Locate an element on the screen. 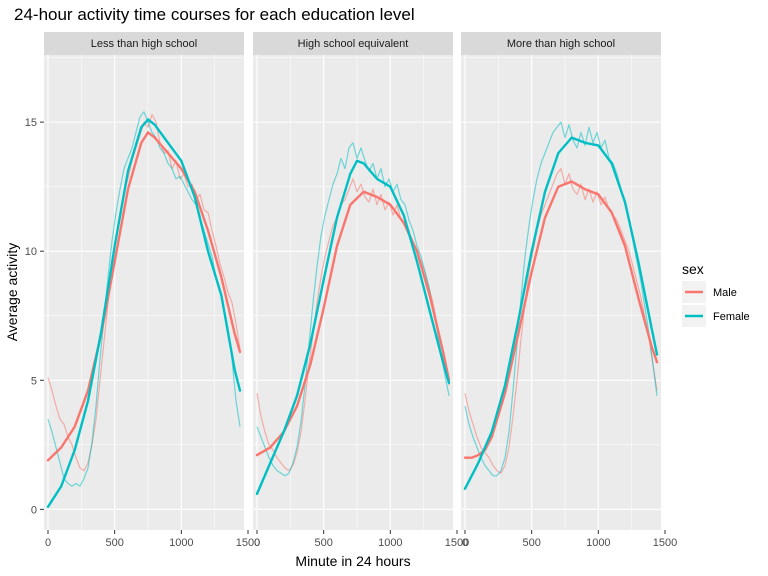 The height and width of the screenshot is (576, 768). y-tick-label: 0 is located at coordinates (34, 510).